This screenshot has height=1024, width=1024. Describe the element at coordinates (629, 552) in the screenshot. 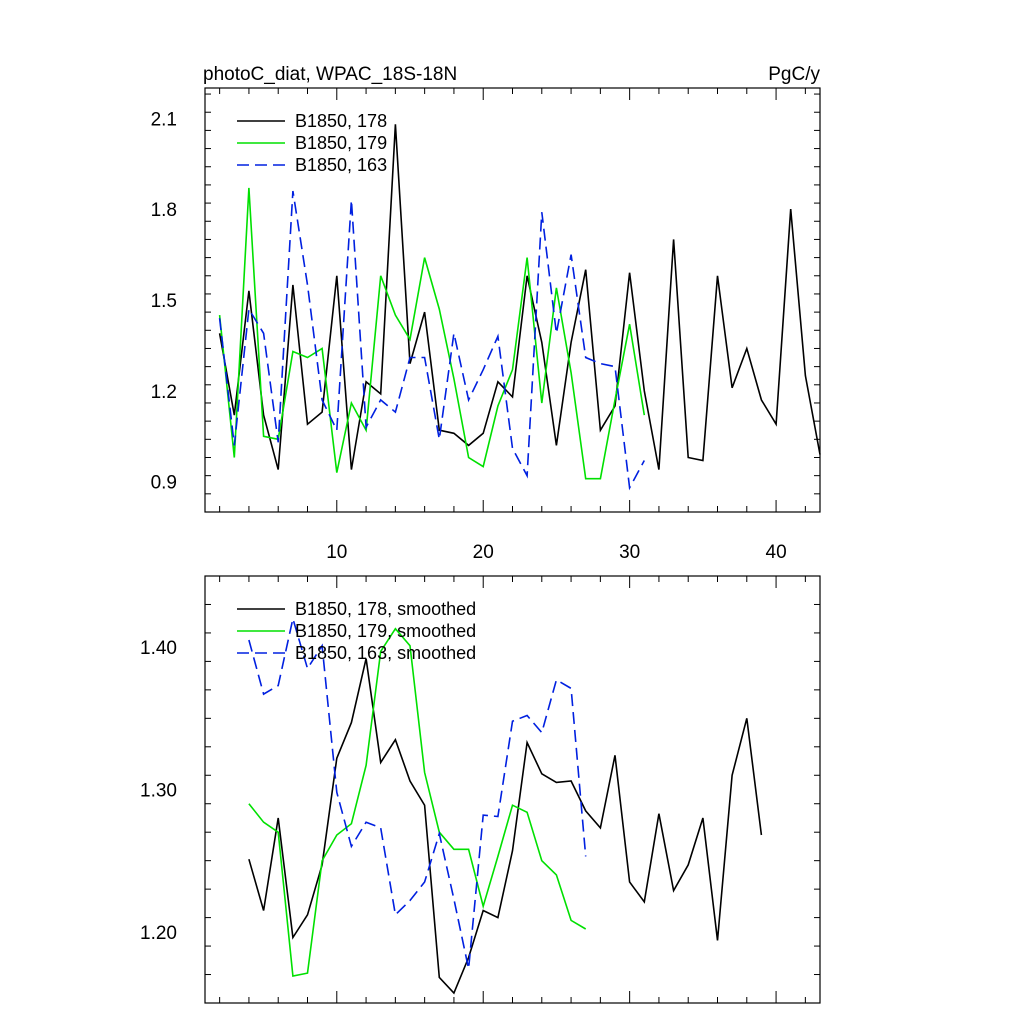

I see `x-tick-label: 30` at that location.